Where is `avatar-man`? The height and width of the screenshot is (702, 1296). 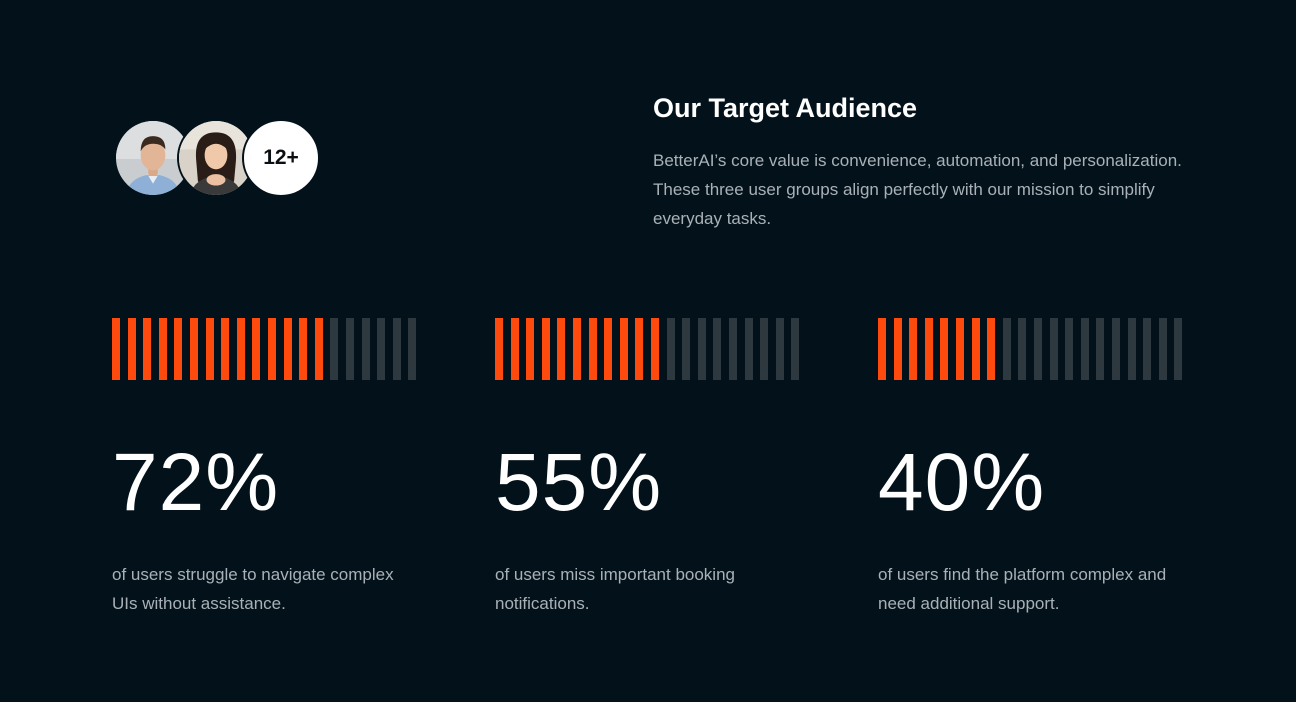
avatar-man is located at coordinates (153, 158).